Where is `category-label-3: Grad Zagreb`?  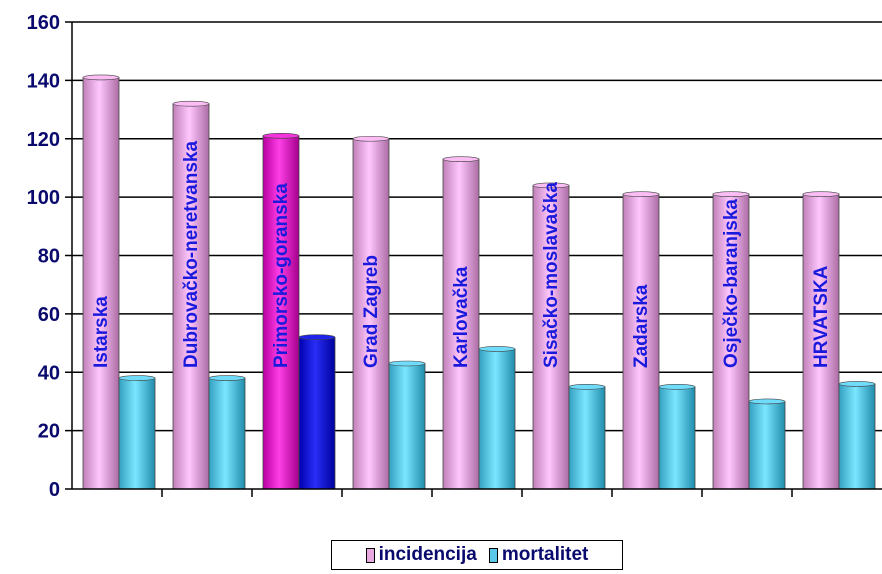
category-label-3: Grad Zagreb is located at coordinates (371, 311).